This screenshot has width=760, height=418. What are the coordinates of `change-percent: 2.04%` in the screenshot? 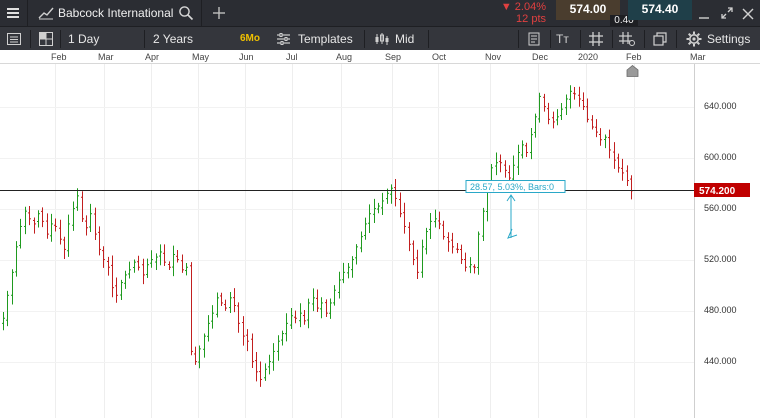 It's located at (530, 7).